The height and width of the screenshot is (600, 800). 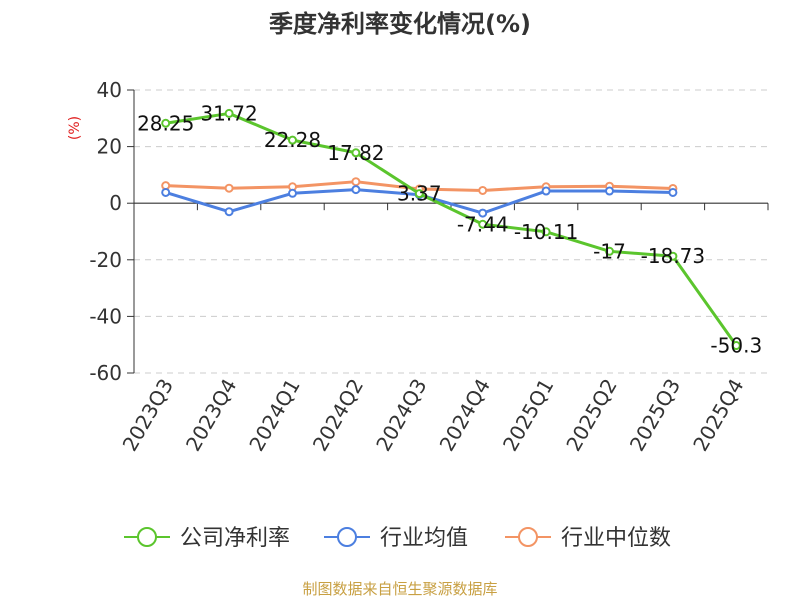 What do you see at coordinates (718, 415) in the screenshot?
I see `x-tick-label: 2025Q4` at bounding box center [718, 415].